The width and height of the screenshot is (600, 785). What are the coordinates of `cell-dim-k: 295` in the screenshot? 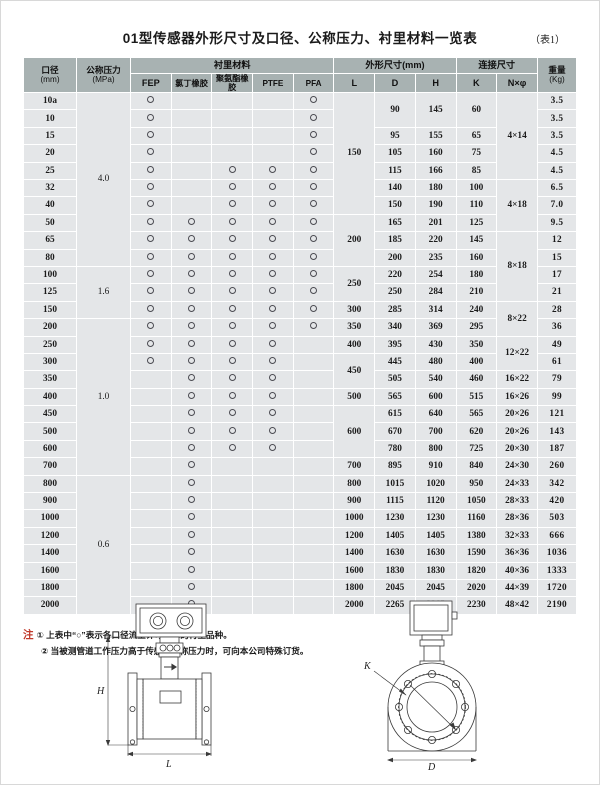 It's located at (476, 327).